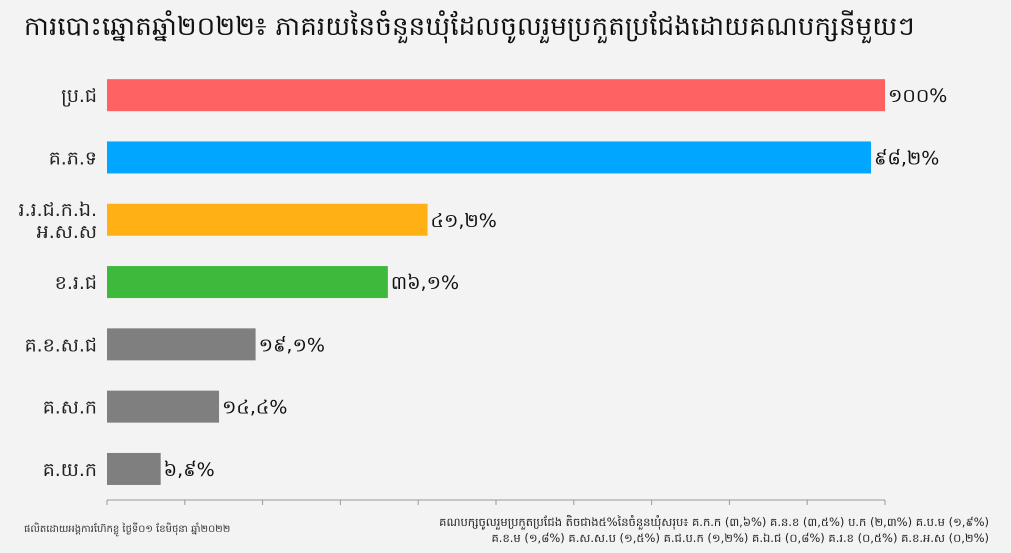 This screenshot has width=1011, height=553. What do you see at coordinates (76, 283) in the screenshot?
I see `category-label: ខ.រ.ជ` at bounding box center [76, 283].